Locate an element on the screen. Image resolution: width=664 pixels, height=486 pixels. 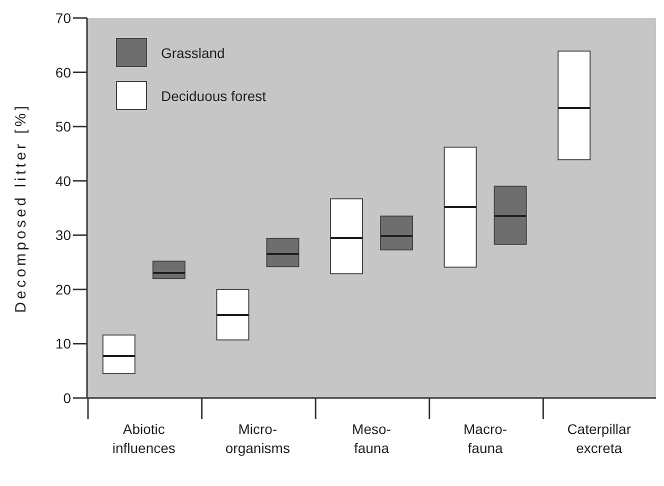
x-tick-label: Caterpillar excreta is located at coordinates (599, 438).